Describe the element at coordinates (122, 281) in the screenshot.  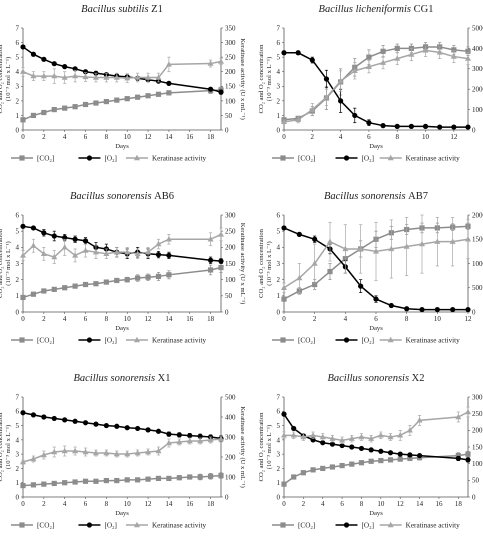
I see `series-co2` at that location.